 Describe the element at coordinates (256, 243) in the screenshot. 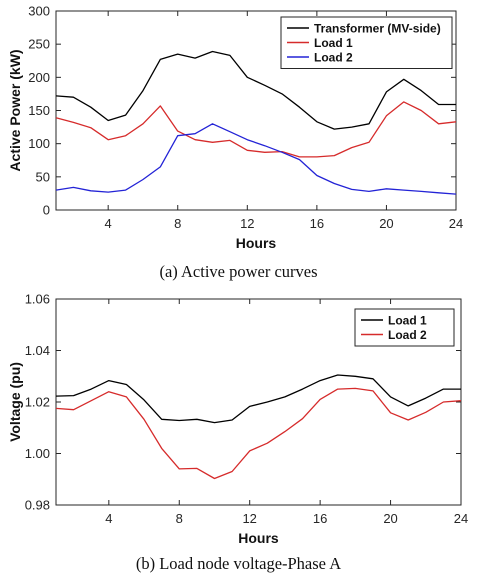

I see `x-axis-label-0: Hours` at that location.